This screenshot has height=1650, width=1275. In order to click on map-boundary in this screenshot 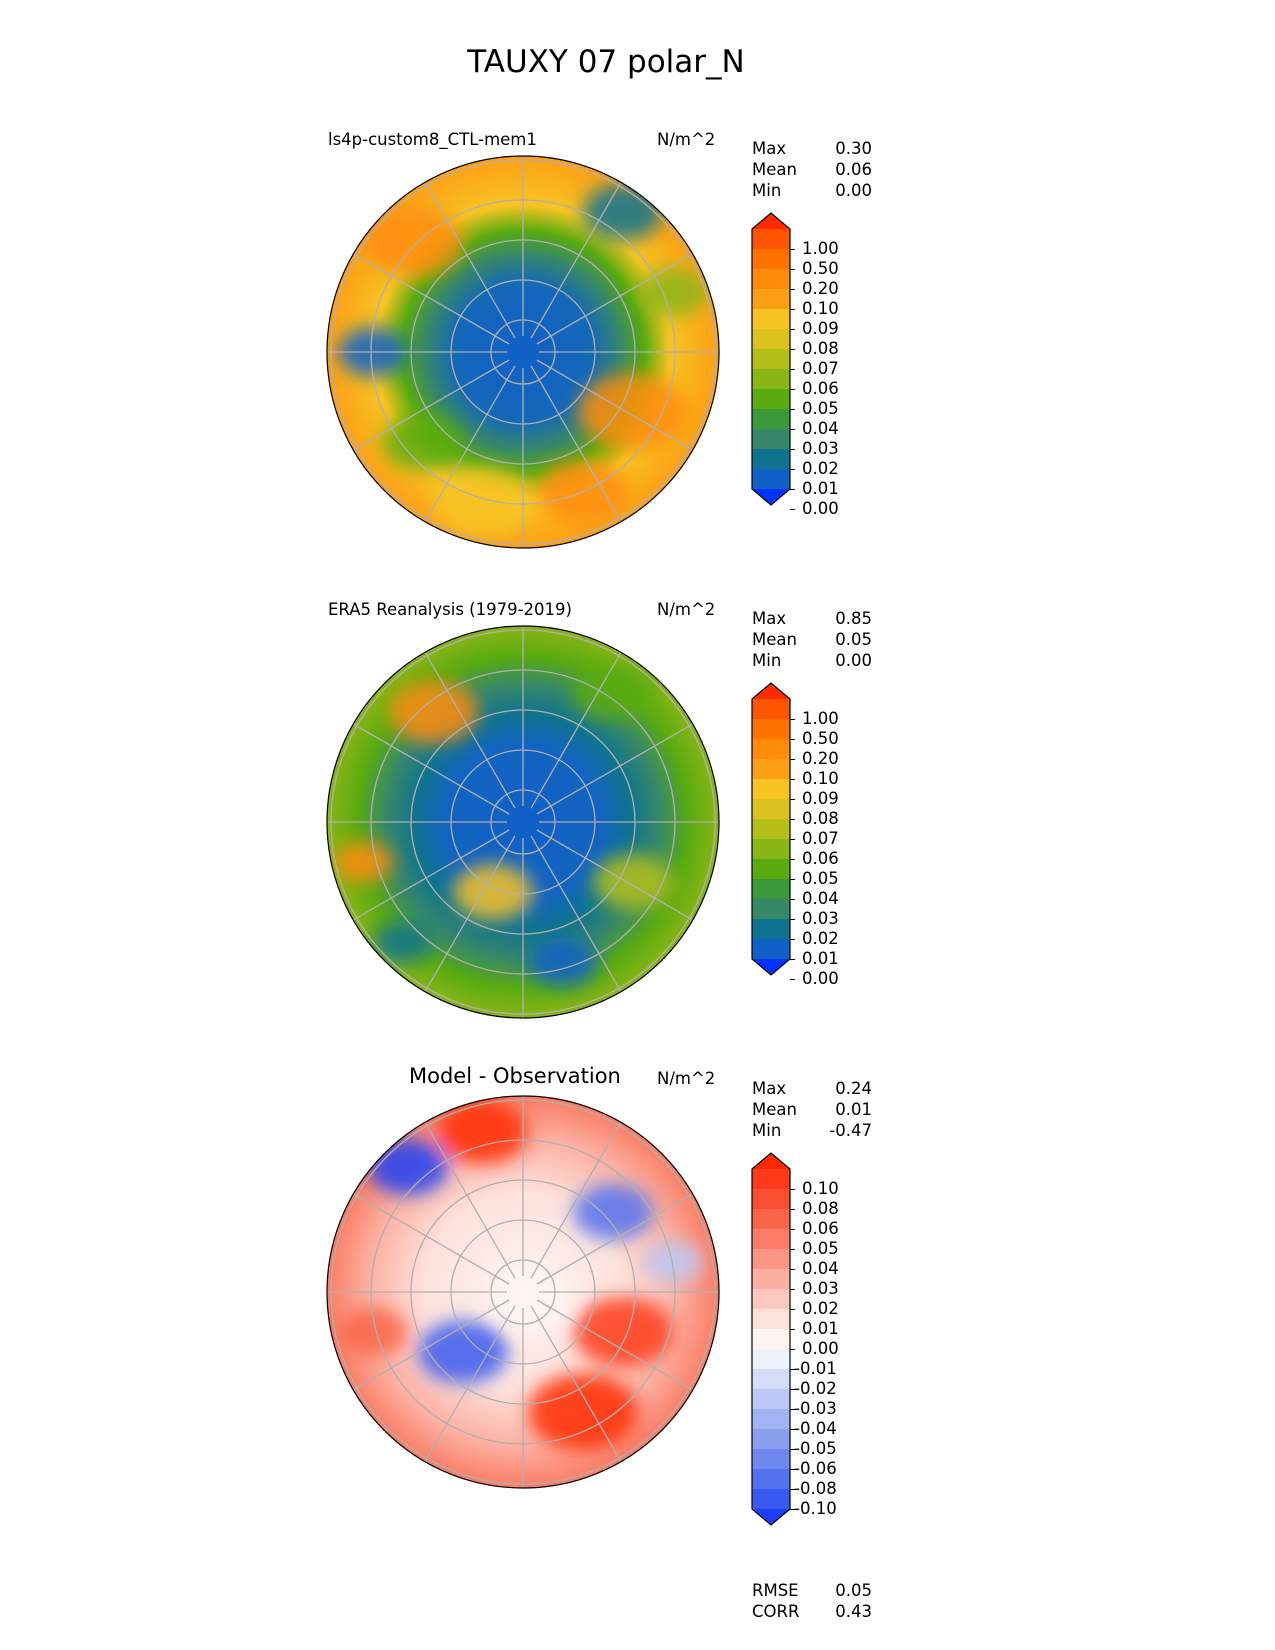, I will do `click(523, 822)`.